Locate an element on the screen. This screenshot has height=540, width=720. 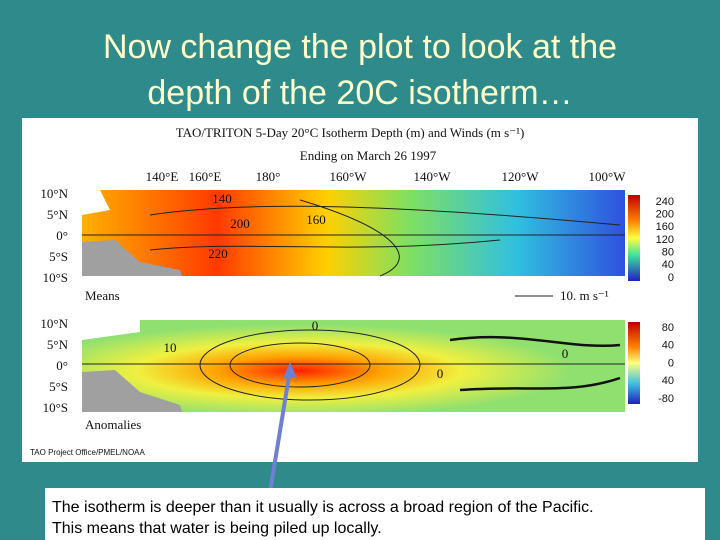
colorbar-label: 160 is located at coordinates (665, 227).